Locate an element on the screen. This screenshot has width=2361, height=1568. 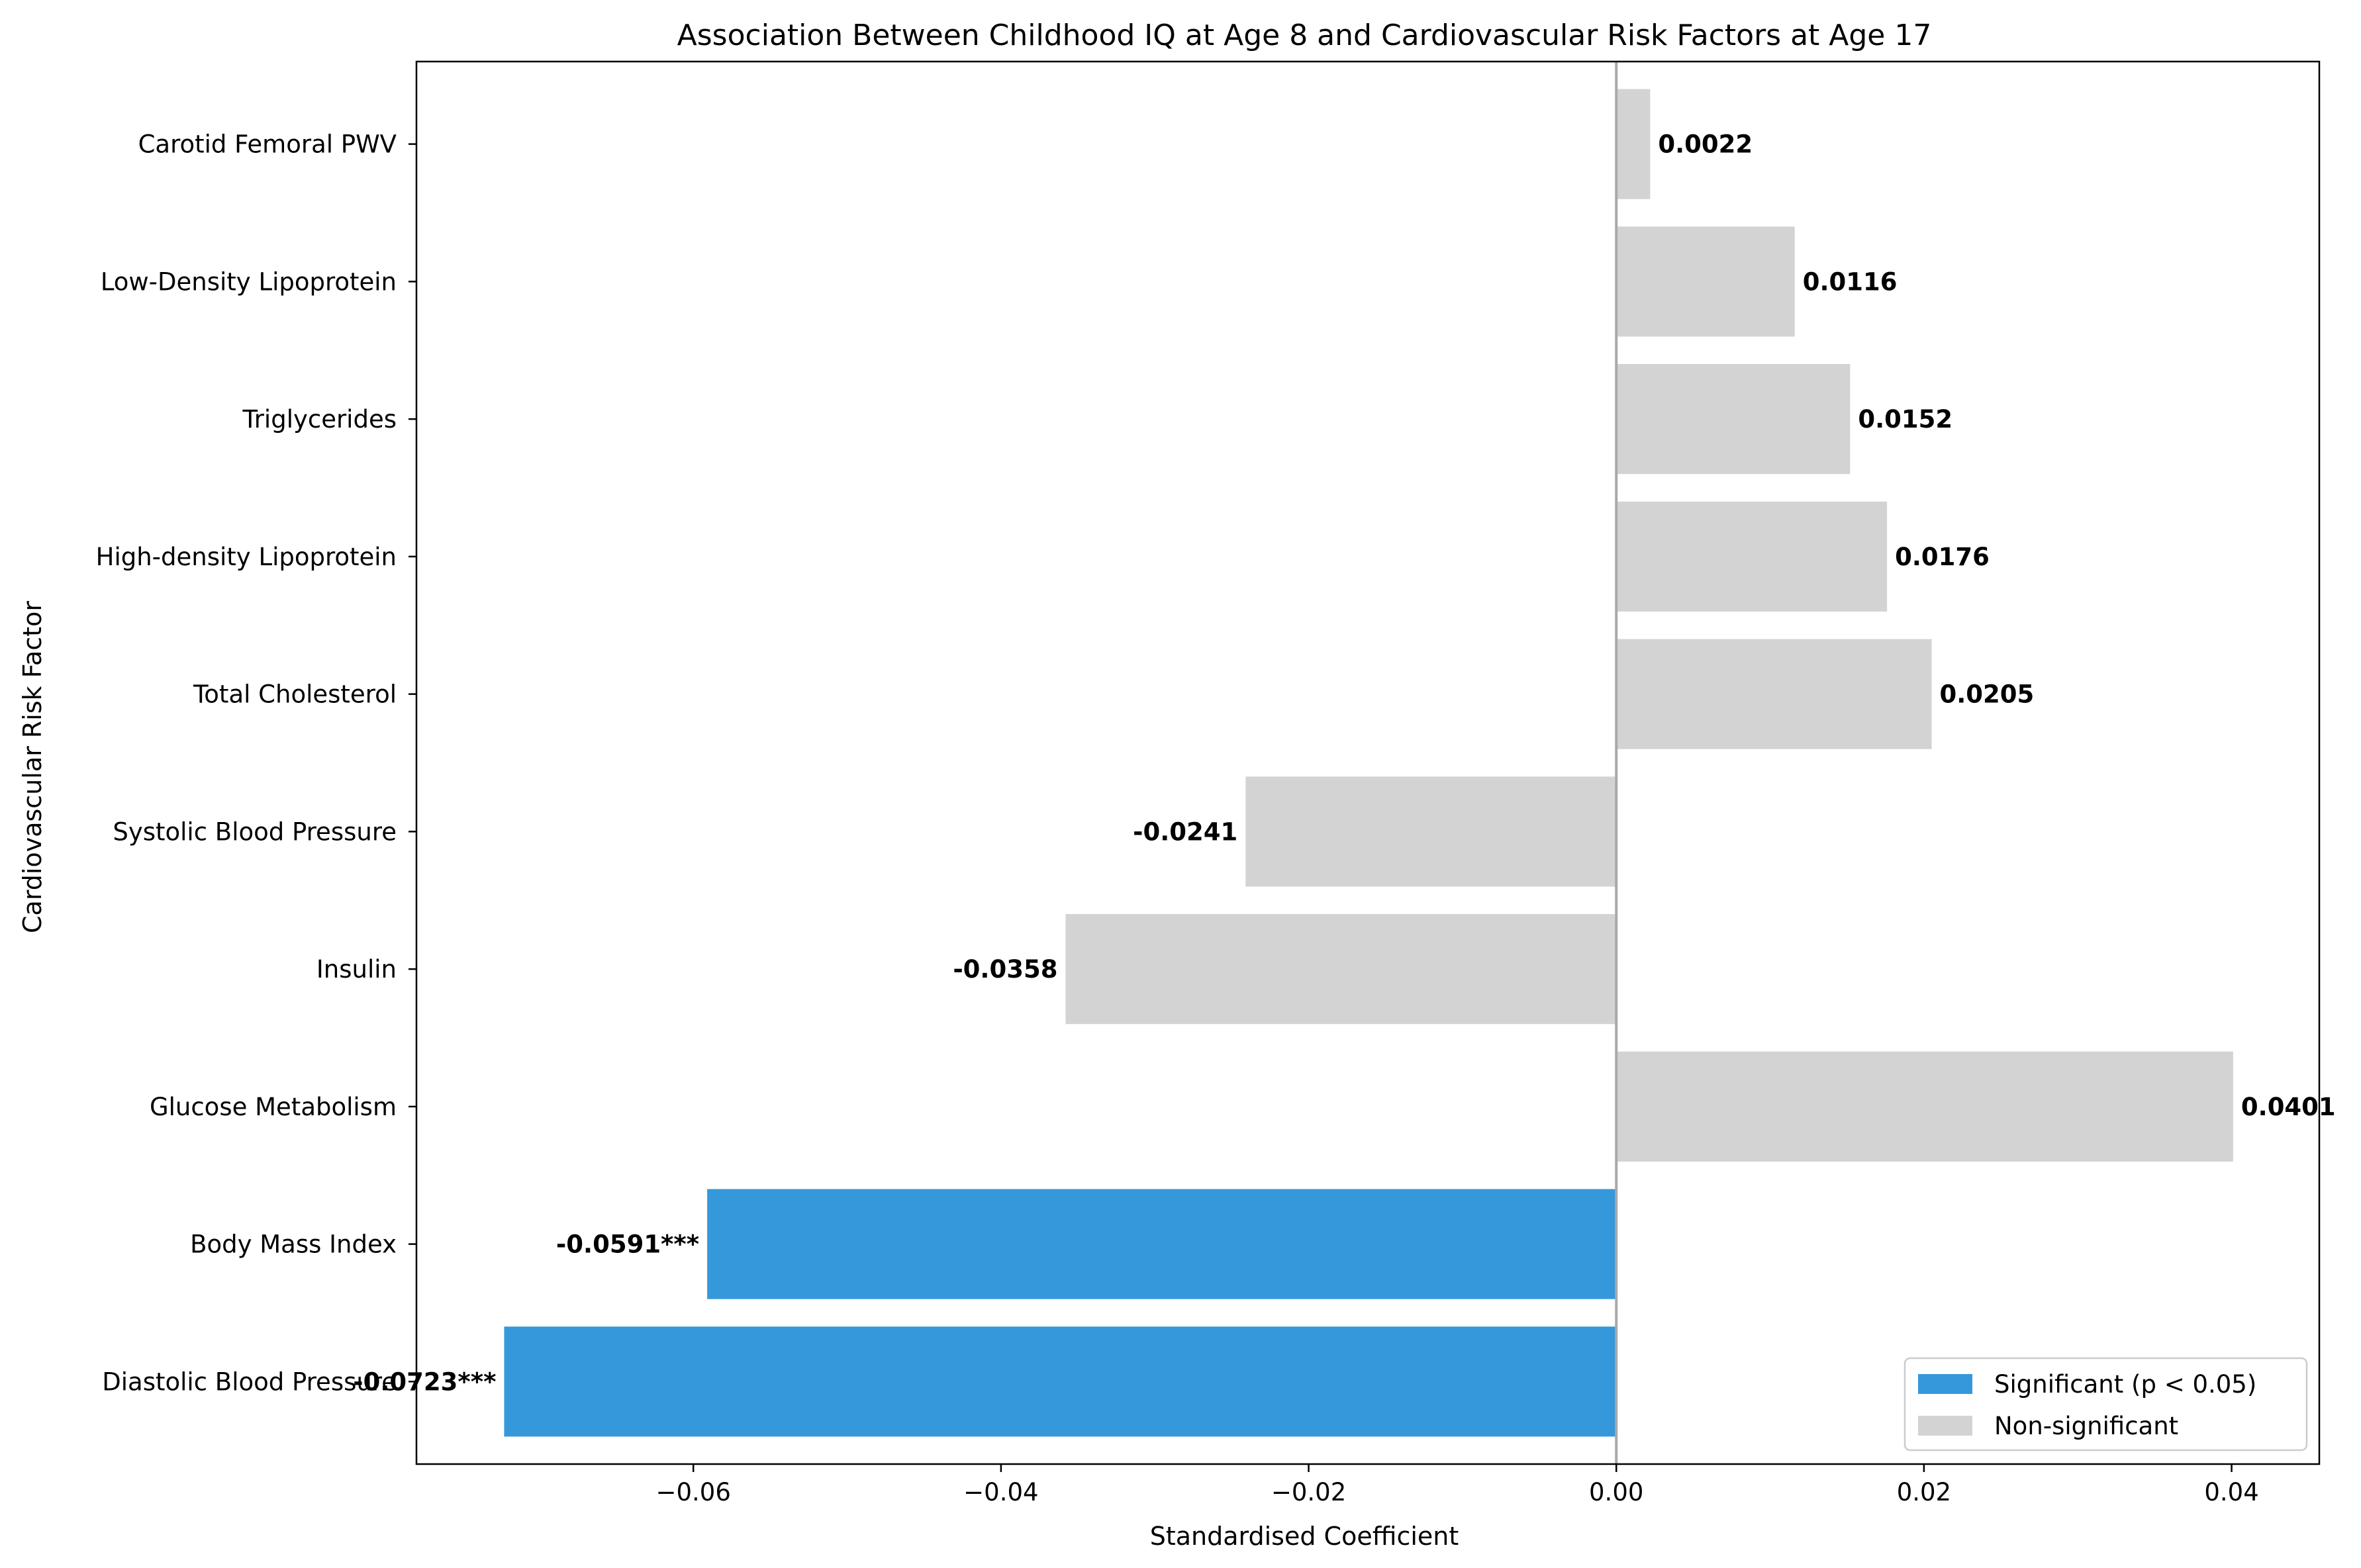
y-tick-label: High-density Lipoprotein is located at coordinates (246, 557).